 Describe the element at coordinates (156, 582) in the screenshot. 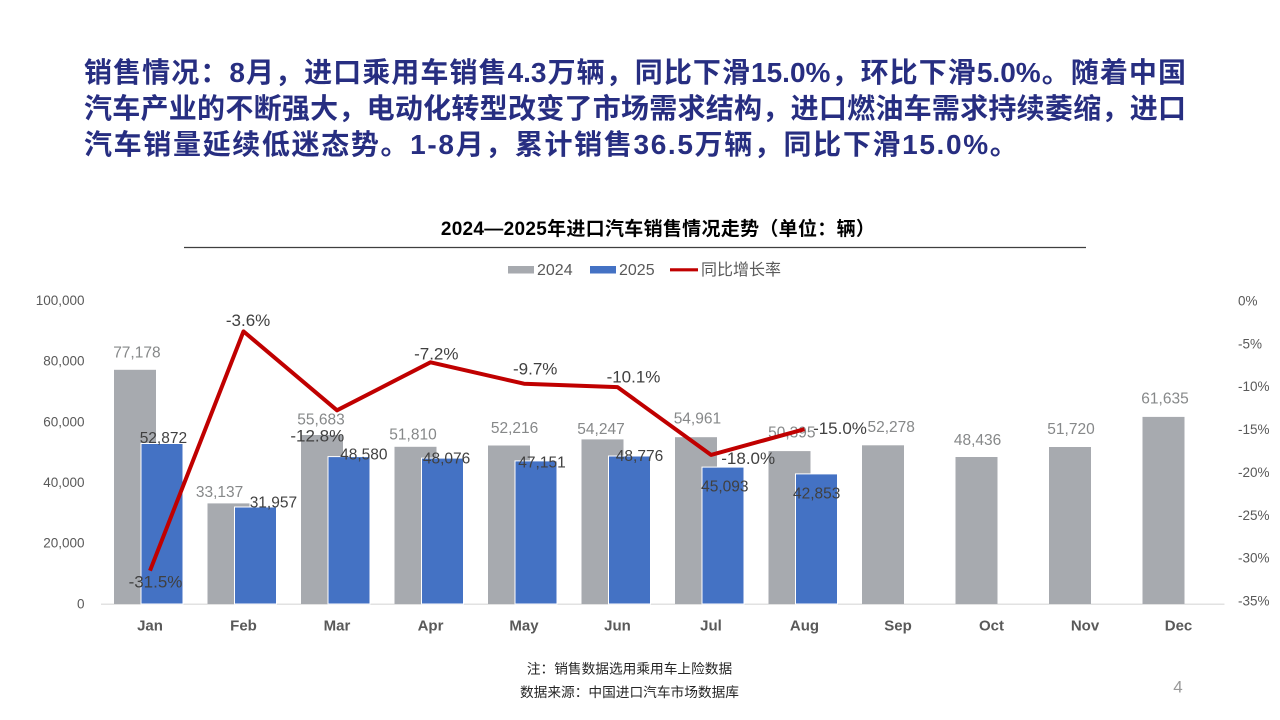

I see `svg-text: -31.5%` at that location.